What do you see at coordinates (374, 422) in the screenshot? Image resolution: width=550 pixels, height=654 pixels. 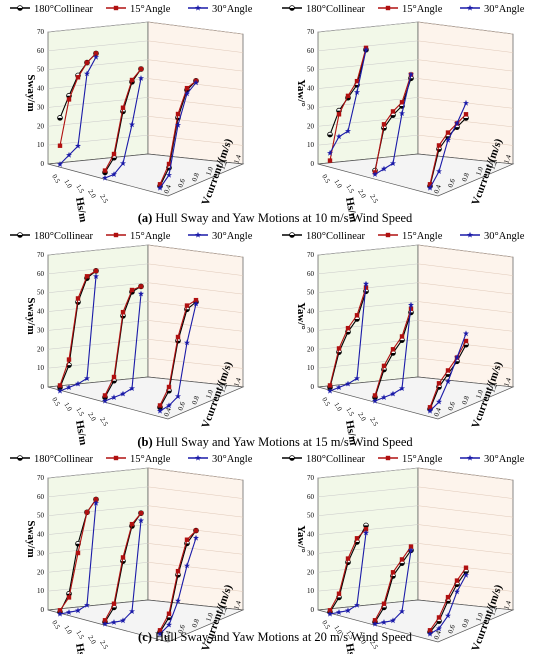 I see `hs-tick-label: 2.5` at bounding box center [374, 422].